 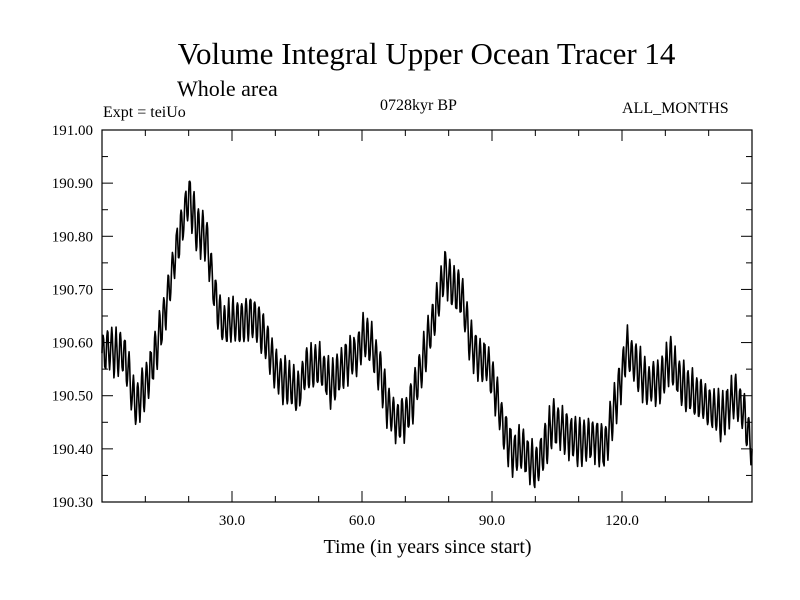 What do you see at coordinates (72, 237) in the screenshot?
I see `y-tick-label: 190.80` at bounding box center [72, 237].